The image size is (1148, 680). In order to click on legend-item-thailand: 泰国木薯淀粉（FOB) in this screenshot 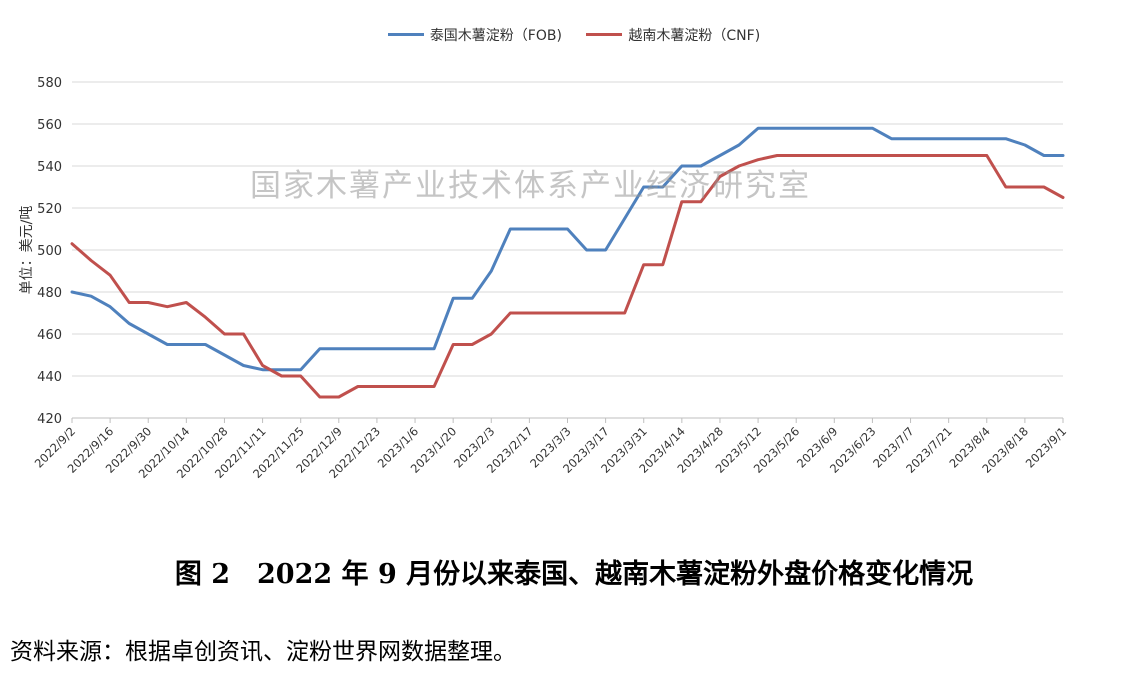, I will do `click(474, 35)`.